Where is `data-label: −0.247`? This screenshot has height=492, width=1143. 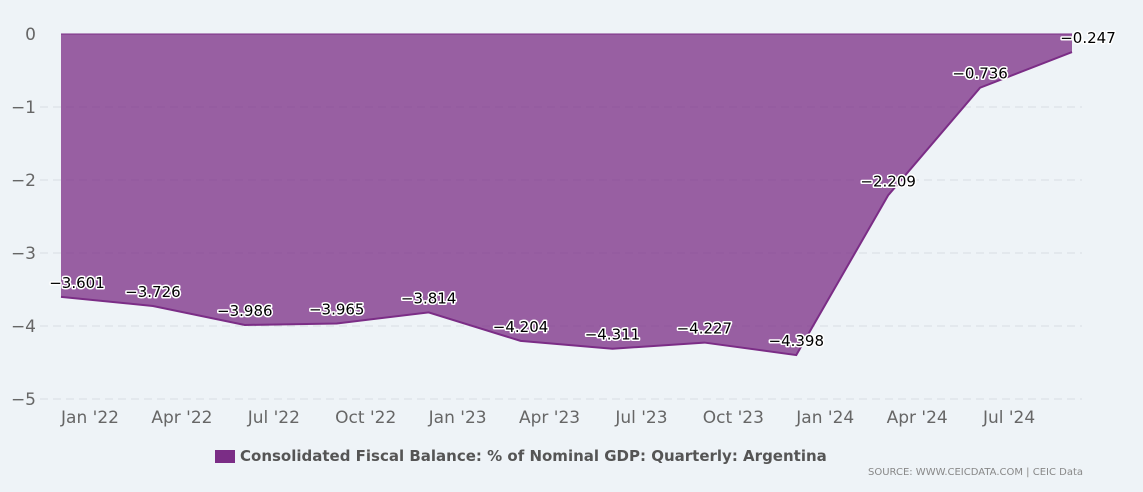
data-label: −0.247 is located at coordinates (1088, 38).